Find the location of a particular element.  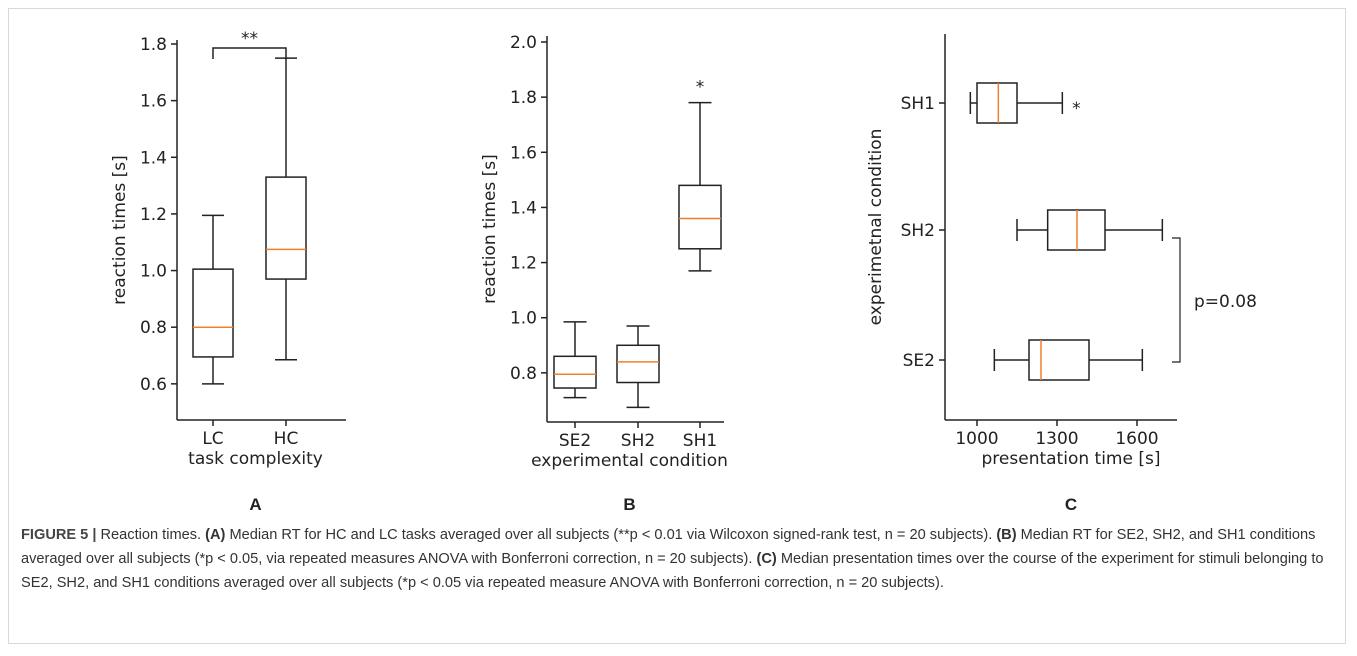

box-hc is located at coordinates (286, 209).